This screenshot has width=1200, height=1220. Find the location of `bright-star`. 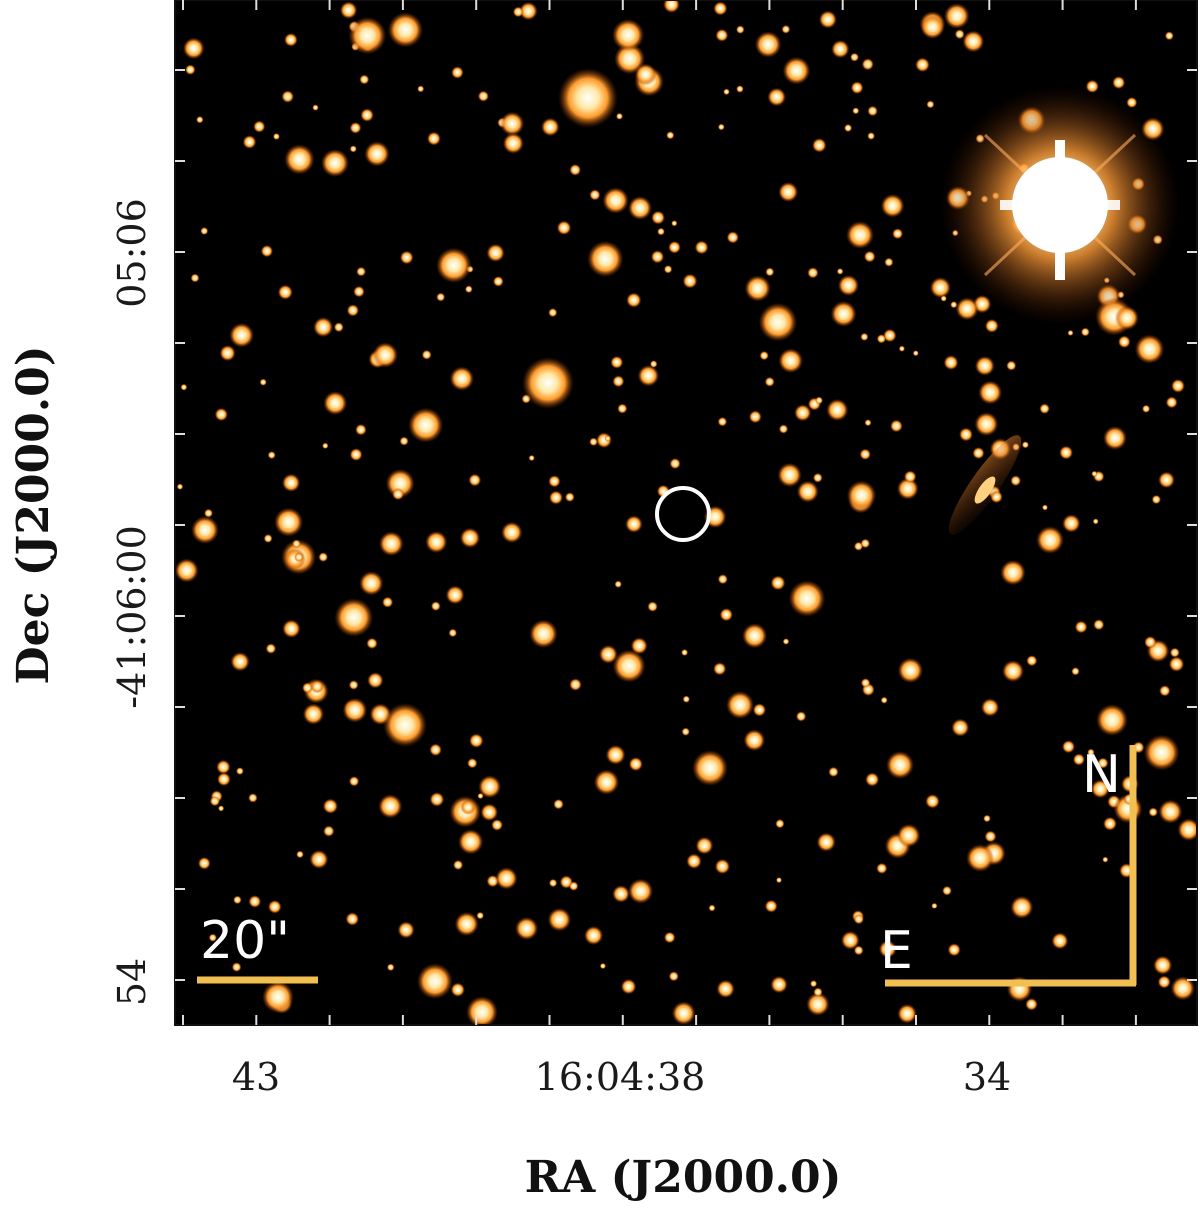

bright-star is located at coordinates (1060, 205).